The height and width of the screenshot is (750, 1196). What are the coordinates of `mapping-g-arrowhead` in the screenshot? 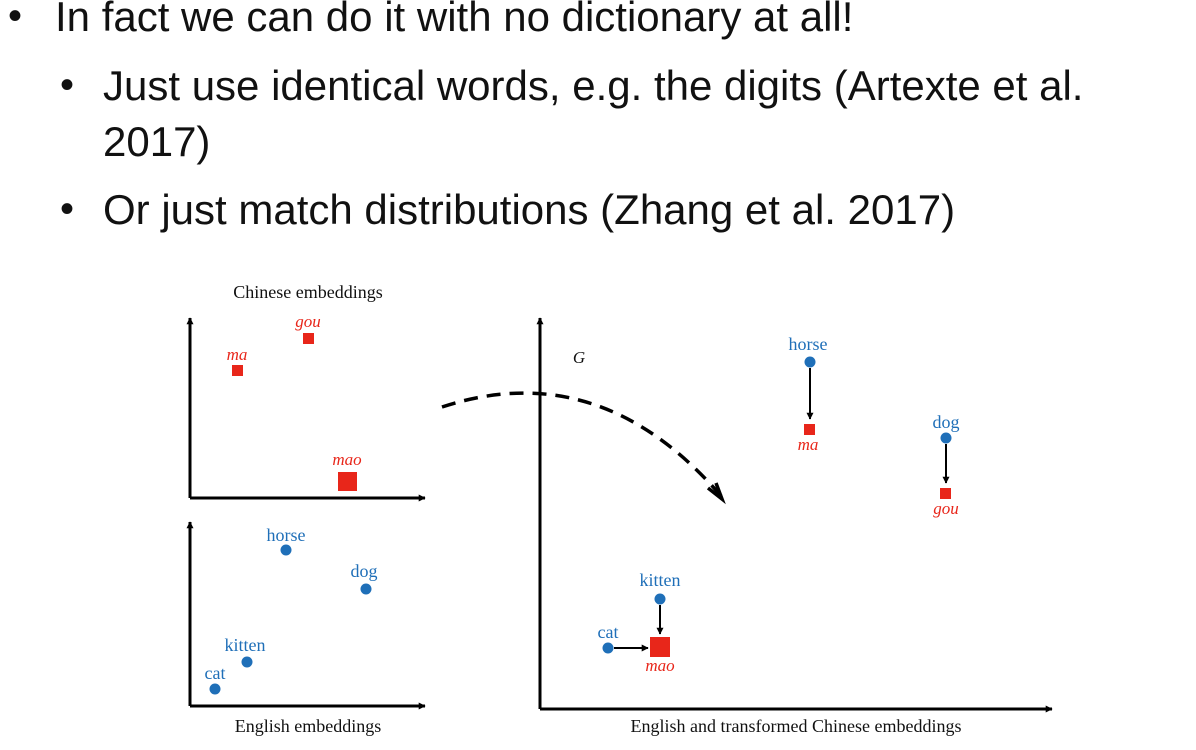 It's located at (716, 493).